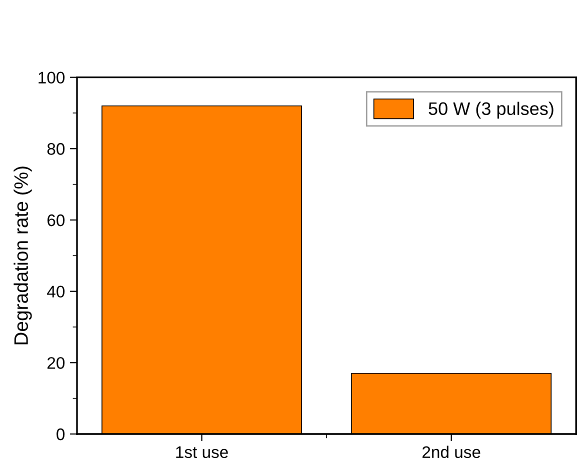  I want to click on y-axis-title: Degradation rate (%), so click(23, 255).